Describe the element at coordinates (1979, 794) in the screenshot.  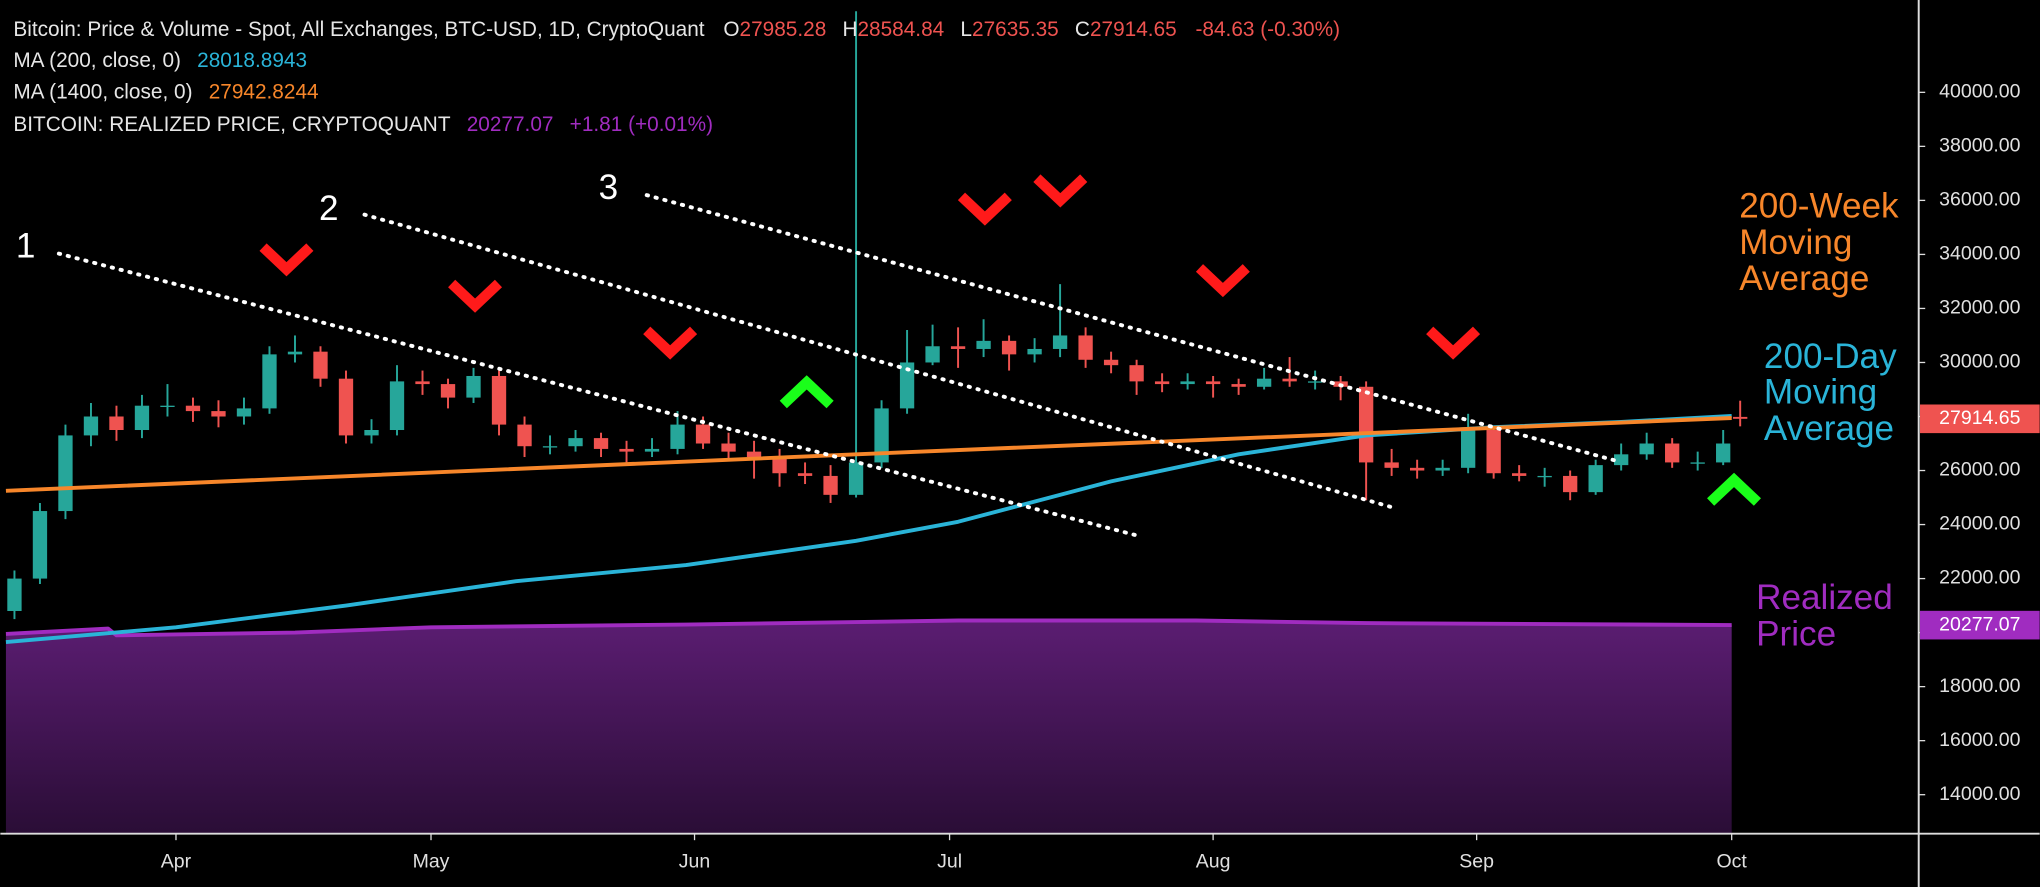
I see `y-tick-label: 14000.00` at that location.